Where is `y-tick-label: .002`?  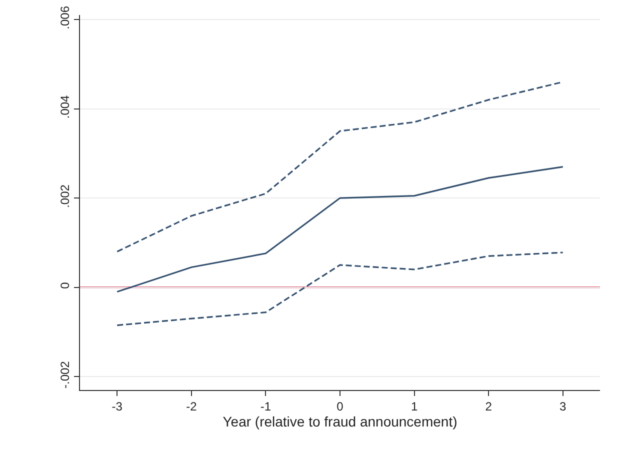
y-tick-label: .002 is located at coordinates (65, 196).